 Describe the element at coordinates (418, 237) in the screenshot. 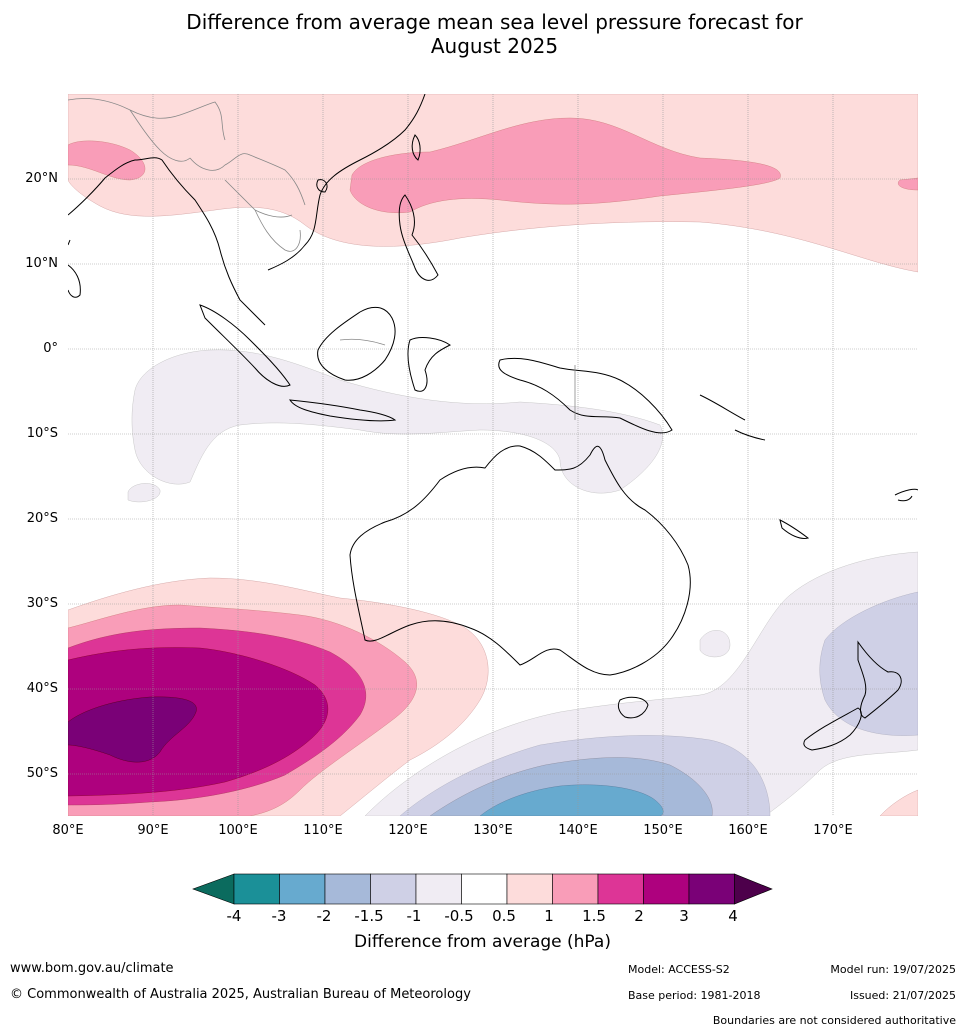

I see `philippines-coast` at that location.